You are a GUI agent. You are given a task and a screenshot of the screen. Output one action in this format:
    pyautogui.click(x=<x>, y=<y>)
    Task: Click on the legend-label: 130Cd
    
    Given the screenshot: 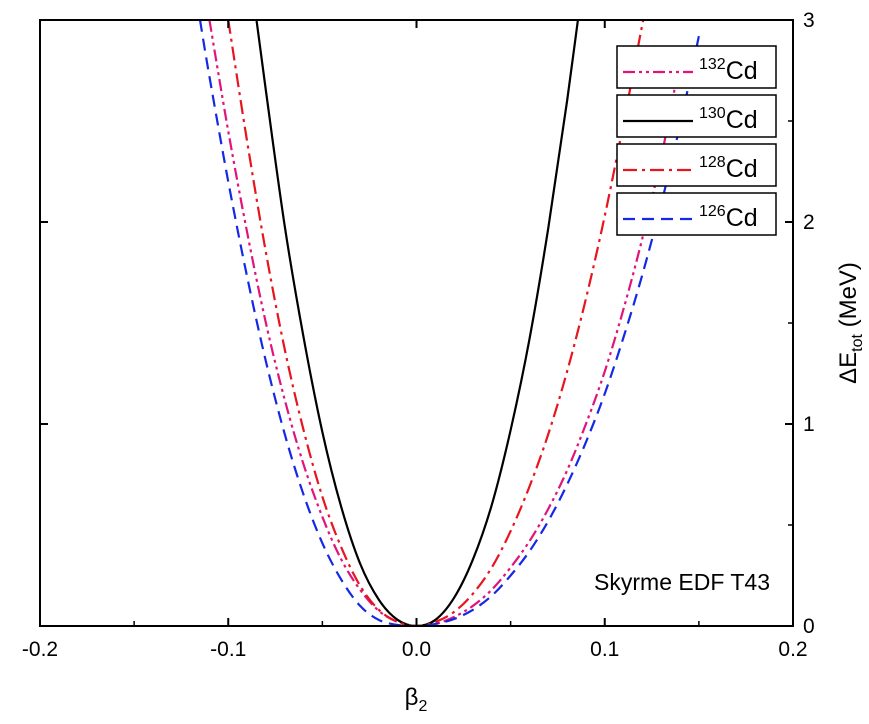 What is the action you would take?
    pyautogui.click(x=728, y=119)
    